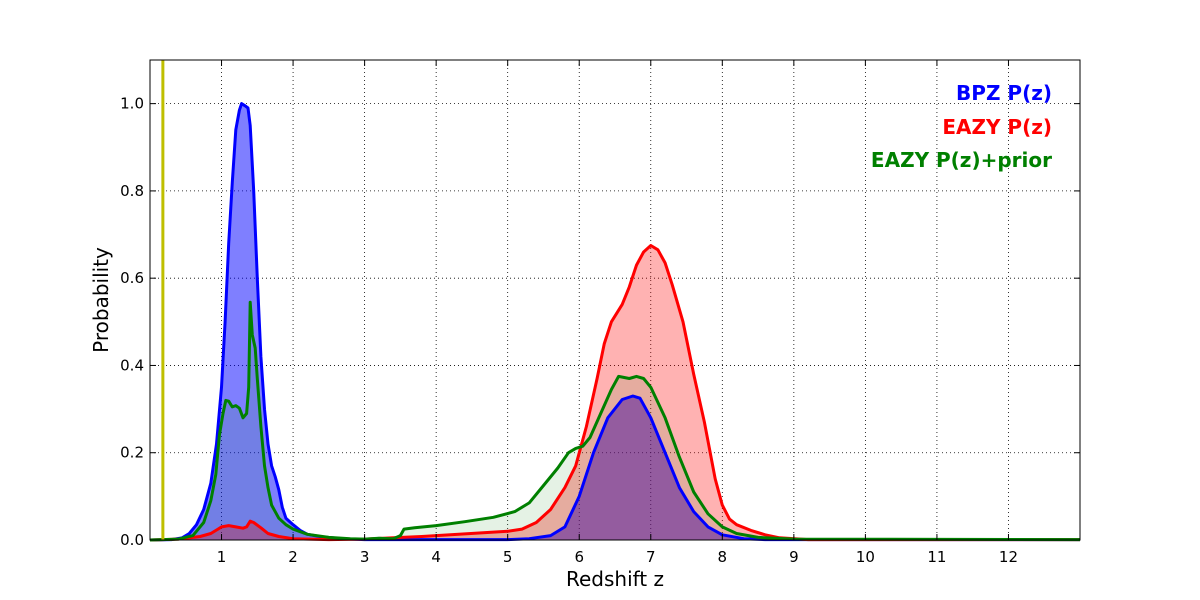 The image size is (1200, 600). Describe the element at coordinates (222, 557) in the screenshot. I see `x-tick-label: 1` at that location.